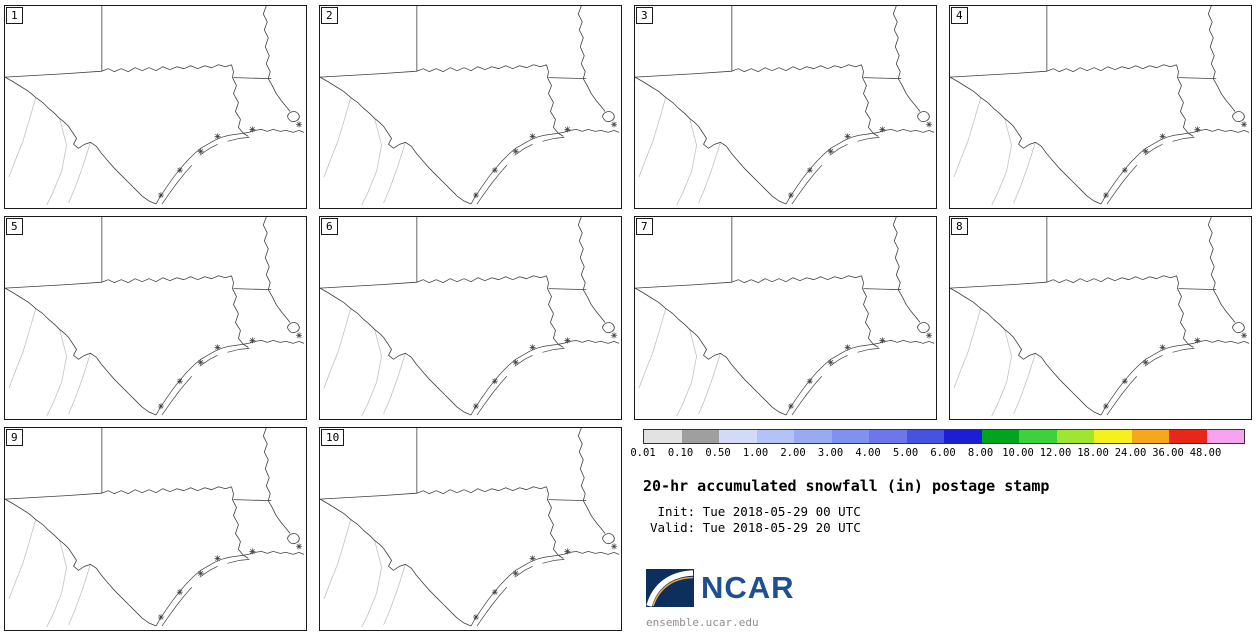 The height and width of the screenshot is (635, 1260). Describe the element at coordinates (644, 226) in the screenshot. I see `panel-number-label: 7` at that location.